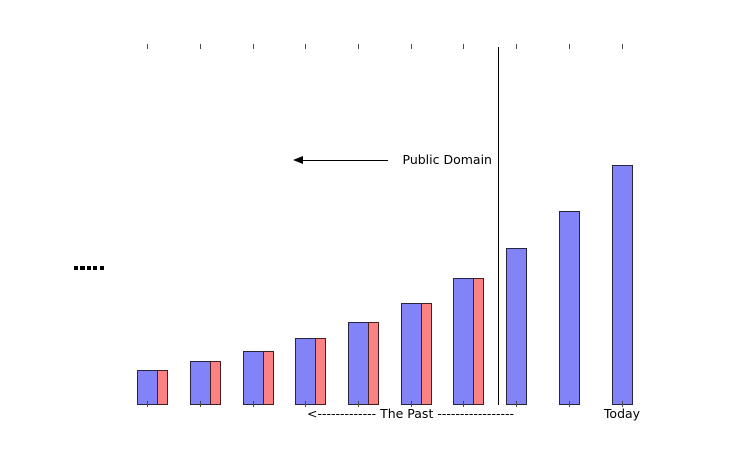 This screenshot has height=450, width=750. I want to click on public-domain-label: Public Domain, so click(447, 159).